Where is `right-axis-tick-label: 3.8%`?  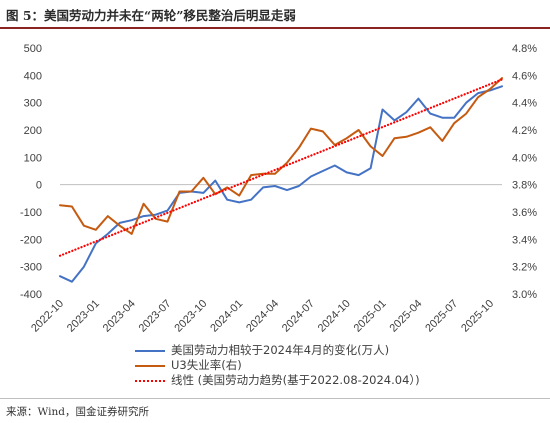 right-axis-tick-label: 3.8% is located at coordinates (524, 186).